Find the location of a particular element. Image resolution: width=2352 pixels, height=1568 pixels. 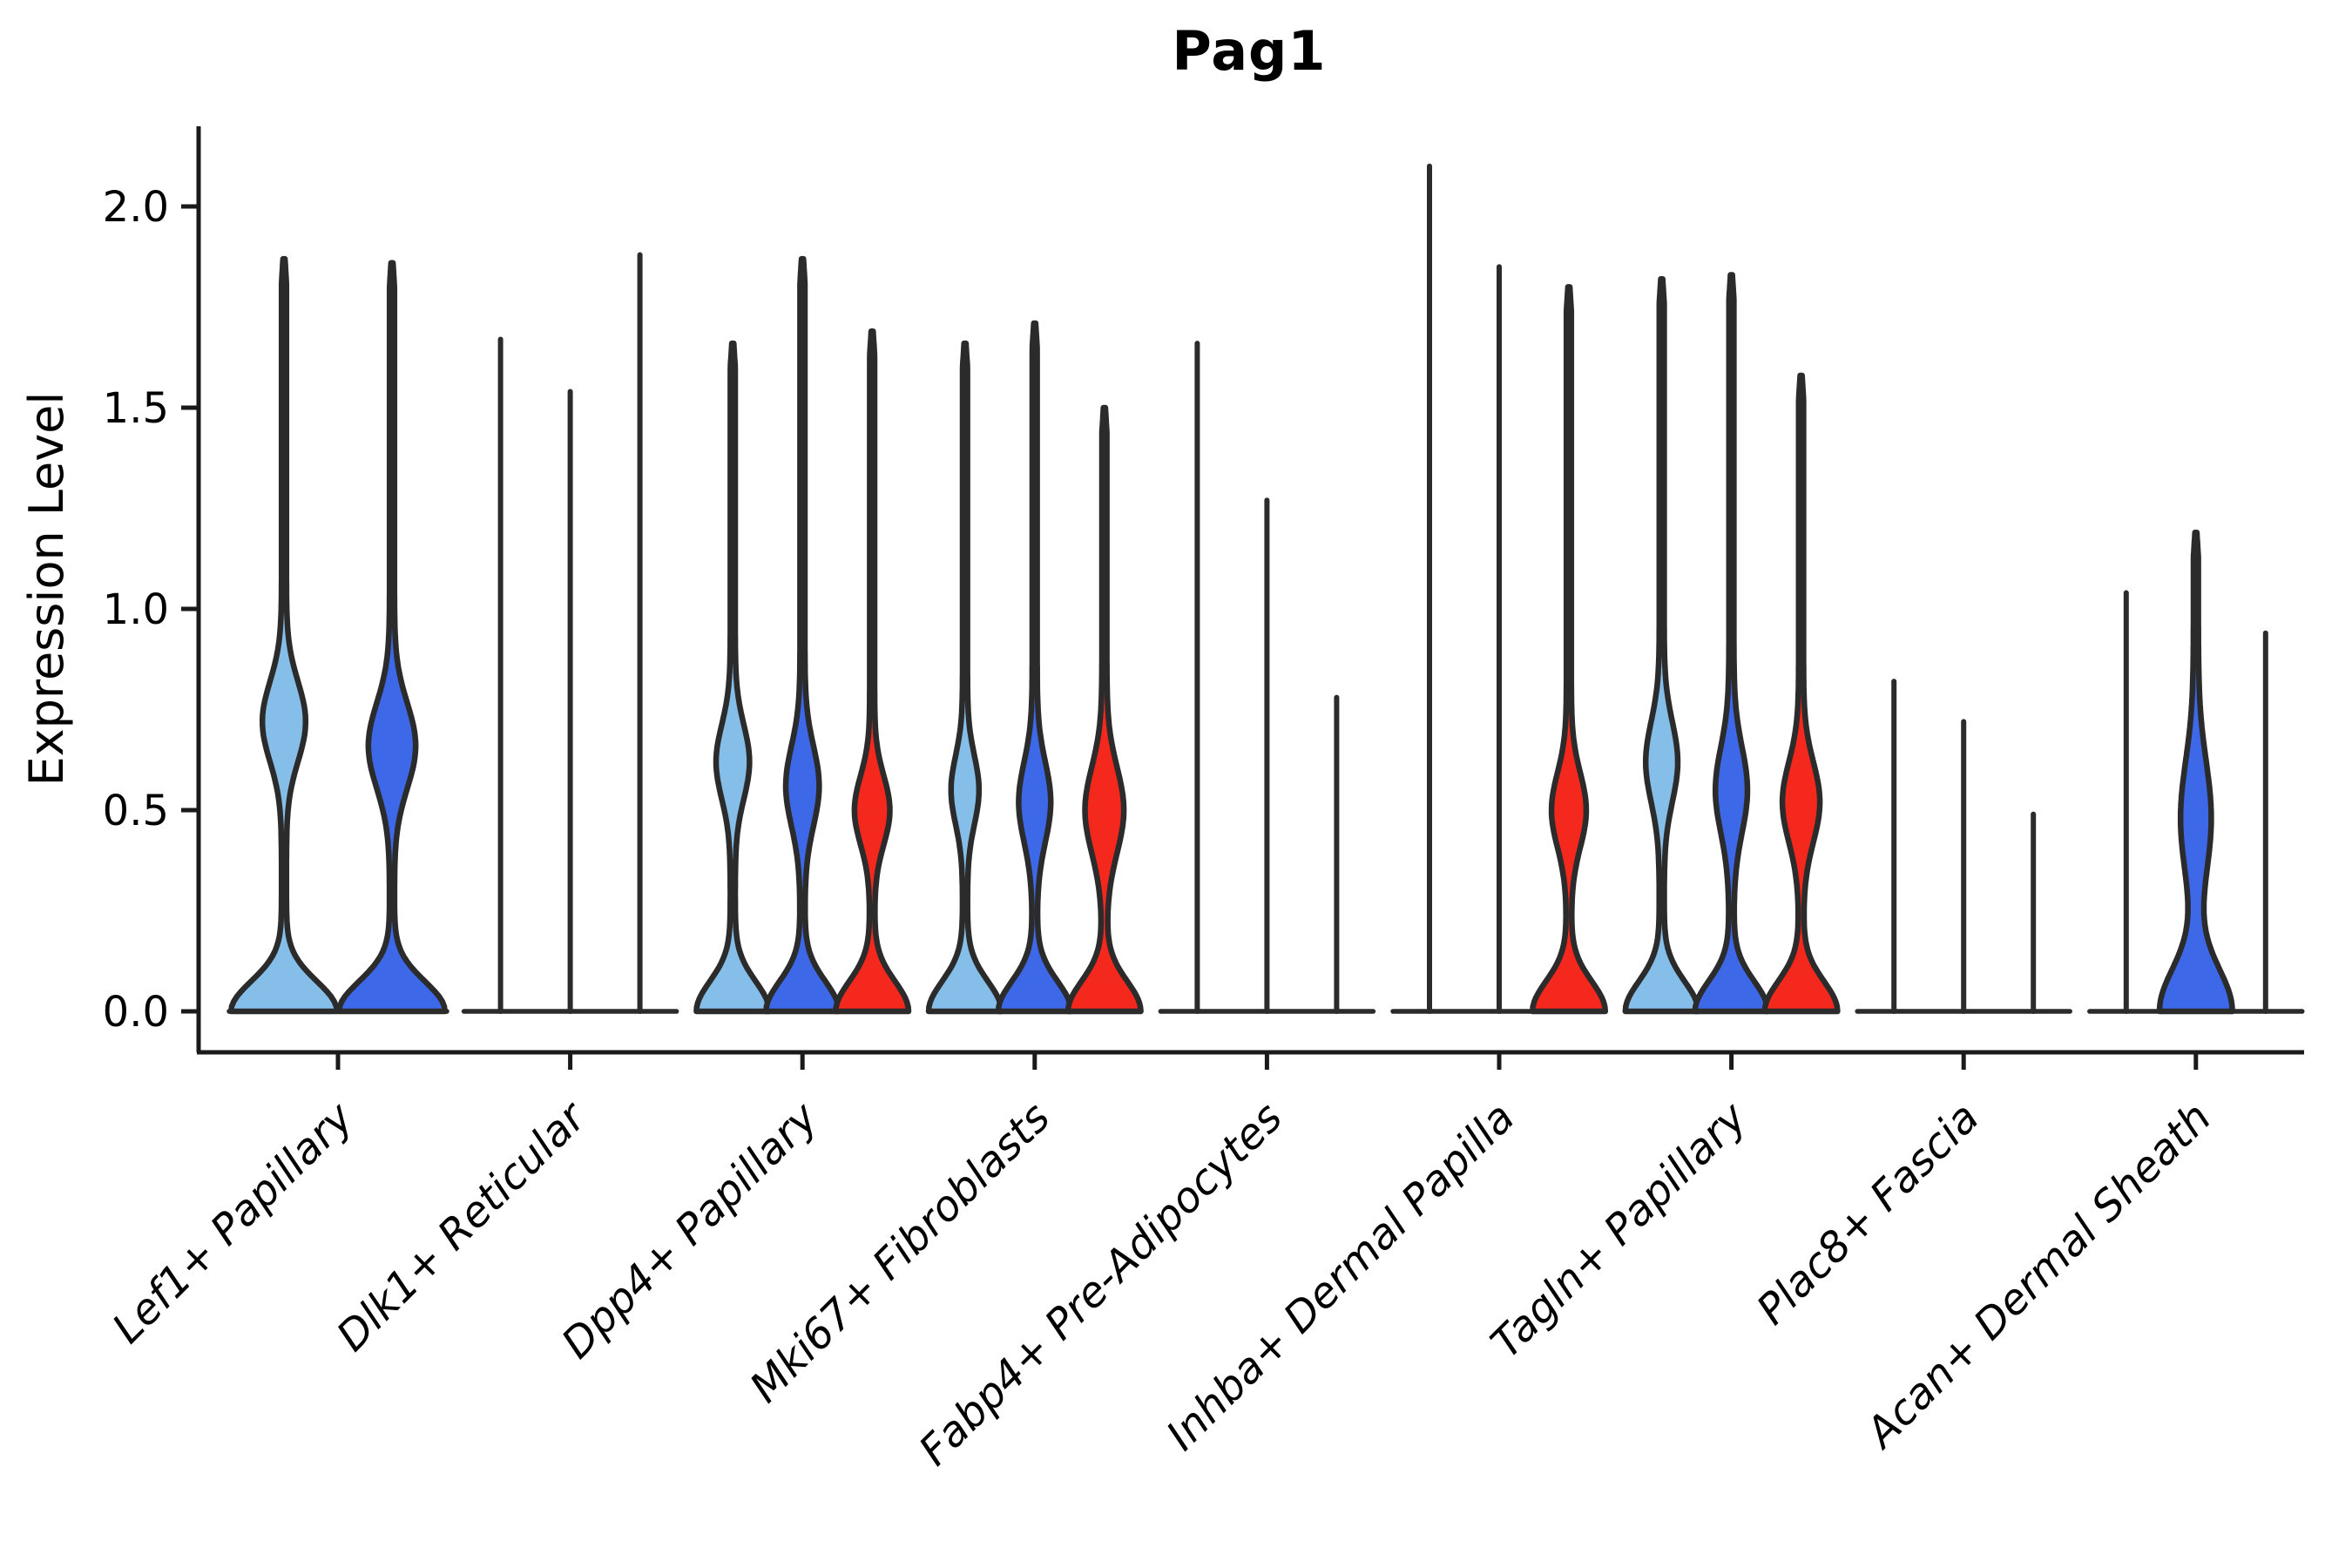

y-tick-label: 0.5 is located at coordinates (136, 811).